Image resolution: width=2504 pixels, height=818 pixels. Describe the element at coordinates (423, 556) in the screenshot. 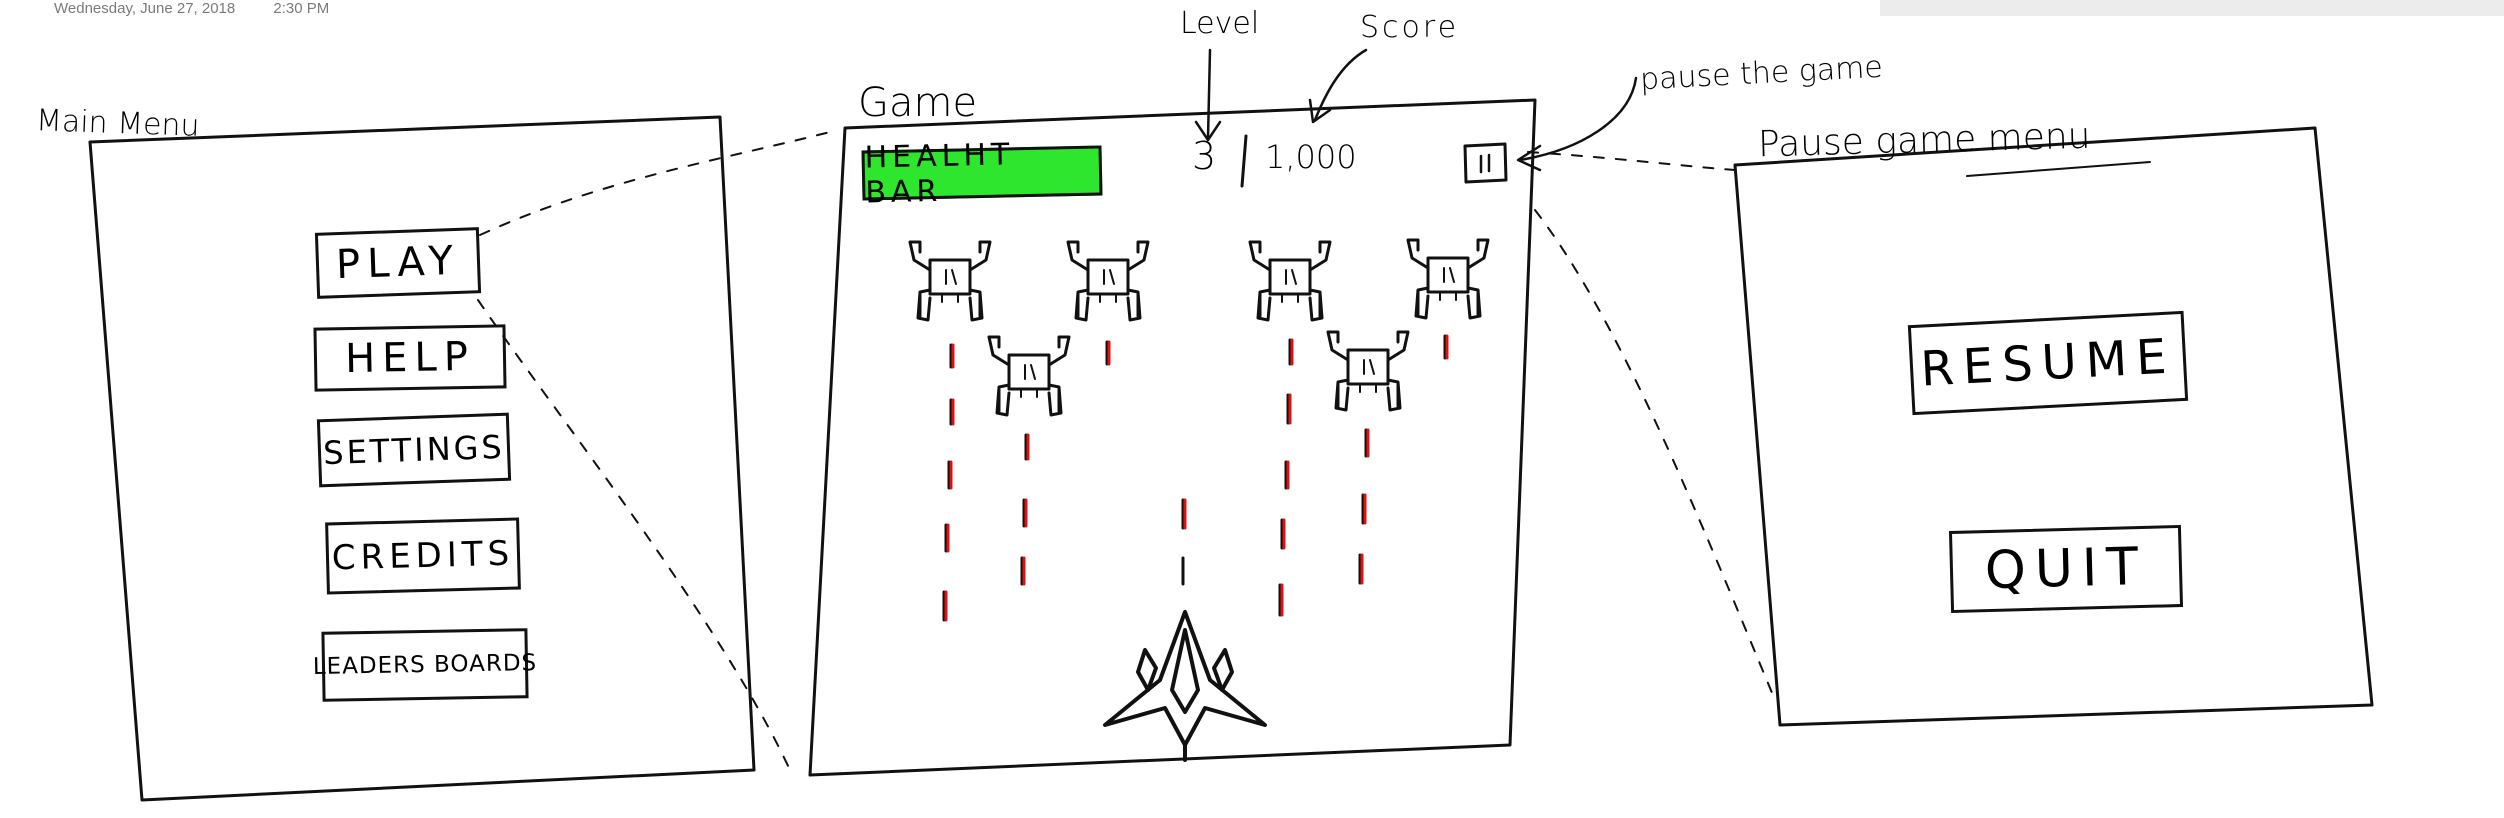

I see `credits-button: CREDITS` at that location.